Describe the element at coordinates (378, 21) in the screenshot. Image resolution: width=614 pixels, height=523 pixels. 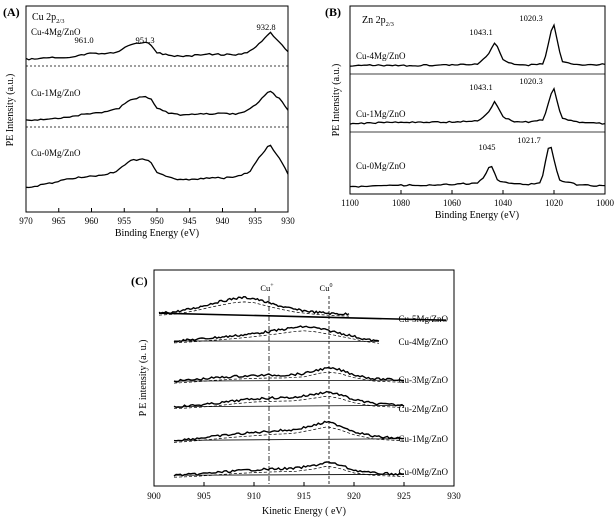
I see `panel-b-title: Zn 2p2/3` at that location.